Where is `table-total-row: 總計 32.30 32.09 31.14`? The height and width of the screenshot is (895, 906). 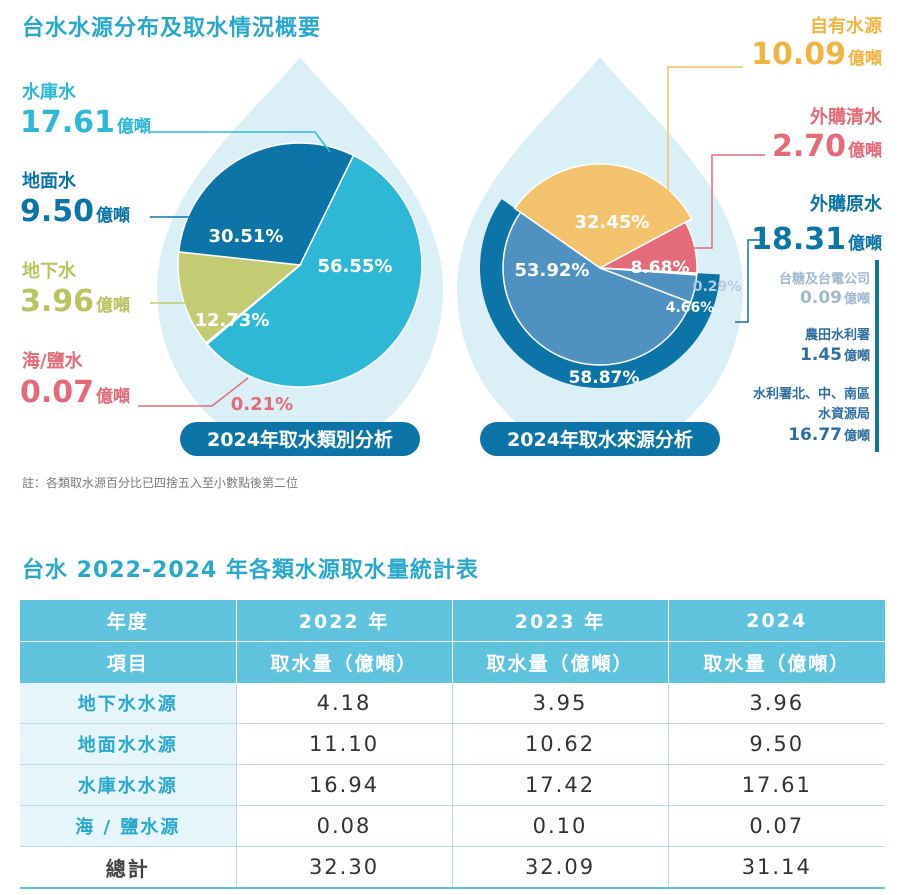
table-total-row: 總計 32.30 32.09 31.14 is located at coordinates (452, 867).